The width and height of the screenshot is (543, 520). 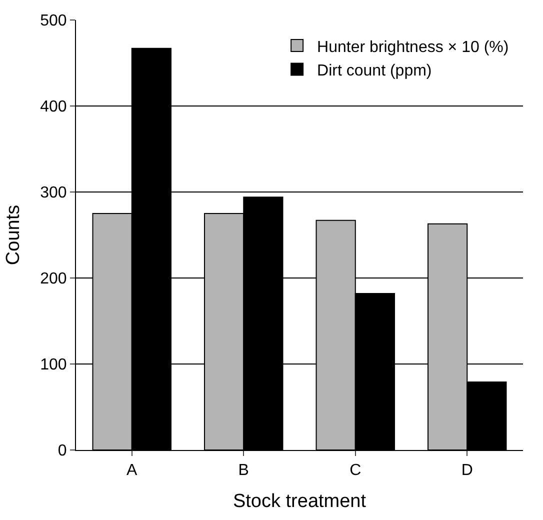 What do you see at coordinates (53, 279) in the screenshot?
I see `y-tick-label: 200` at bounding box center [53, 279].